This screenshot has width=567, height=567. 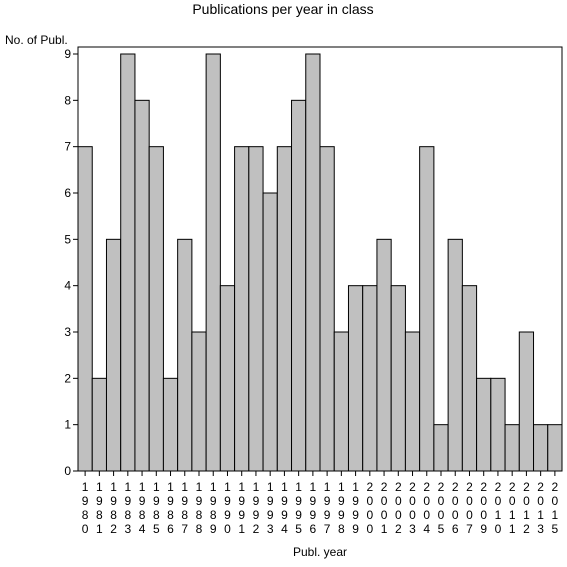 I want to click on bar-1987, so click(x=185, y=355).